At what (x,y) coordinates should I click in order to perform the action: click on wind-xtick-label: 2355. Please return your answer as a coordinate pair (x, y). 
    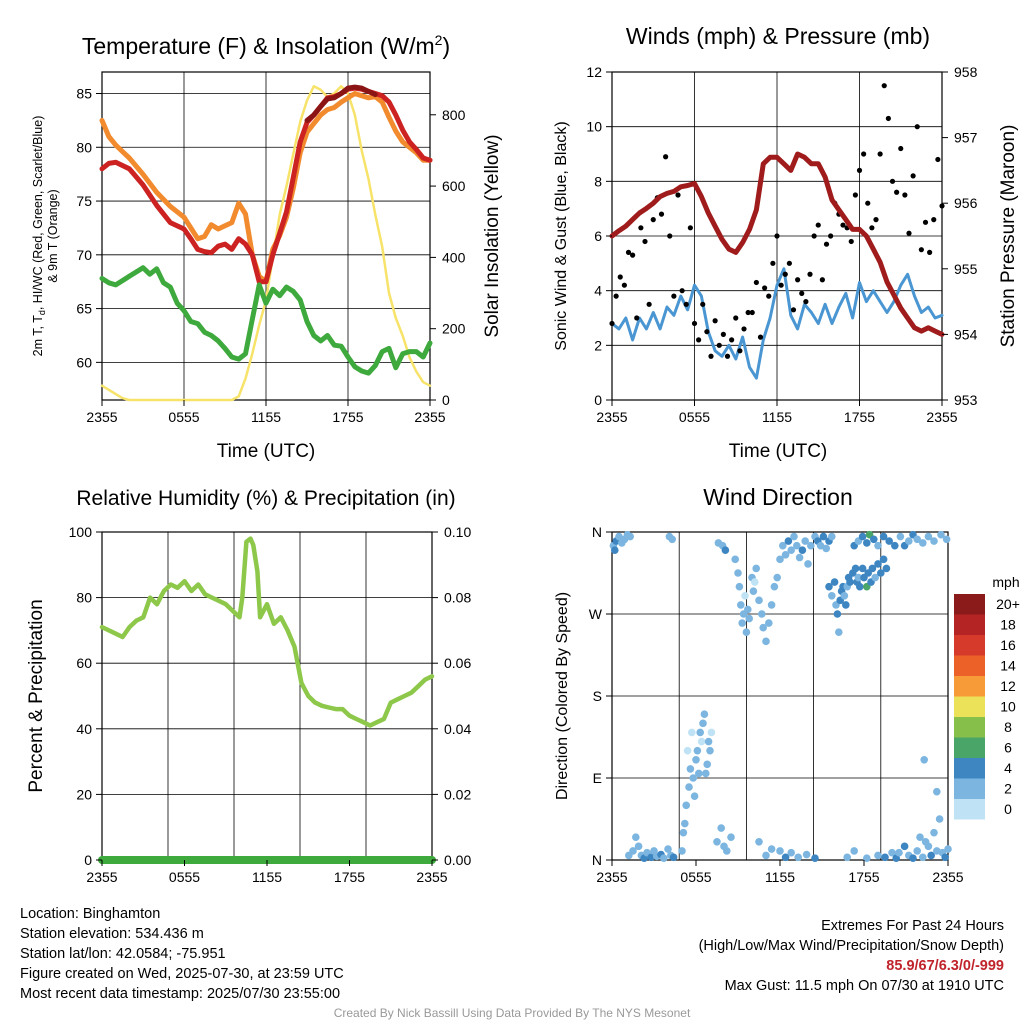
    Looking at the image, I should click on (611, 417).